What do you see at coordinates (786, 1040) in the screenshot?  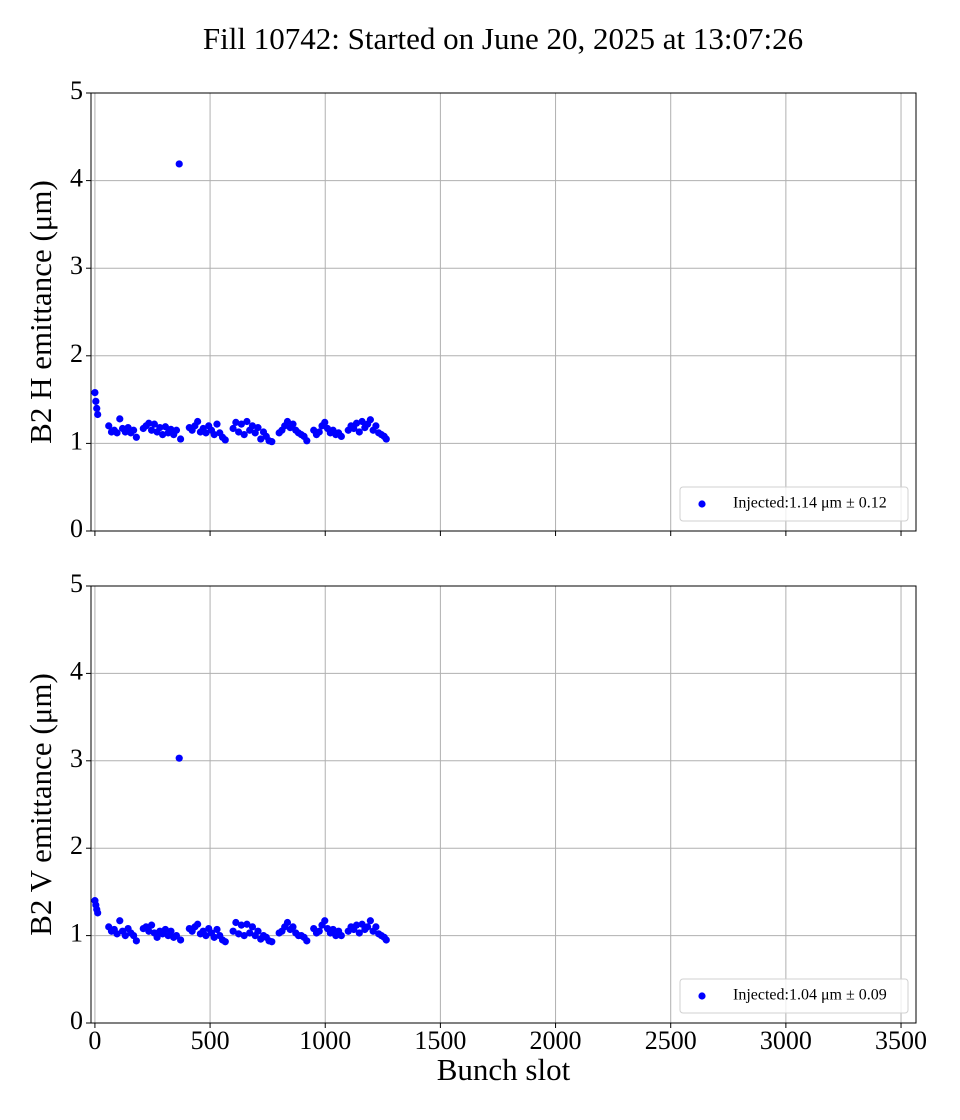 I see `x-tick-label: 3000` at bounding box center [786, 1040].